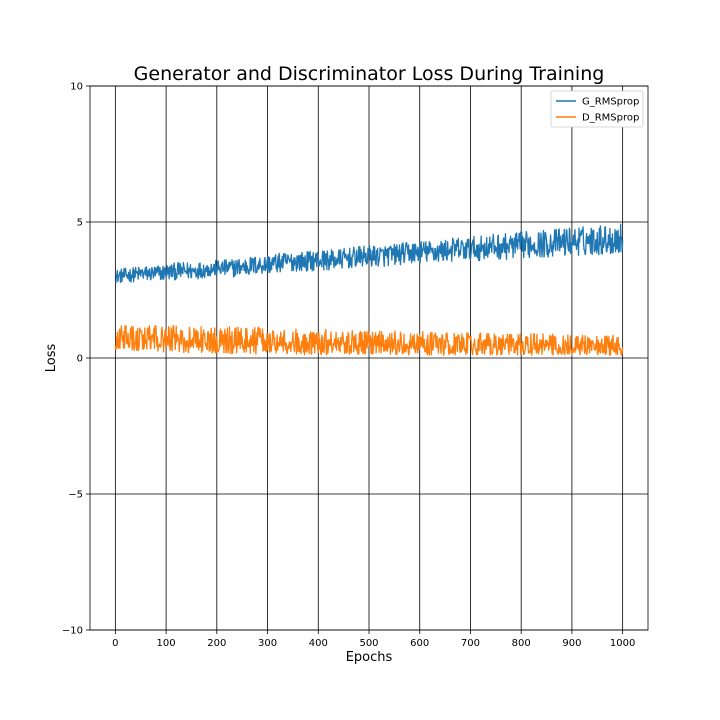 This screenshot has width=720, height=720. Describe the element at coordinates (72, 631) in the screenshot. I see `y-tick-label: −10` at that location.